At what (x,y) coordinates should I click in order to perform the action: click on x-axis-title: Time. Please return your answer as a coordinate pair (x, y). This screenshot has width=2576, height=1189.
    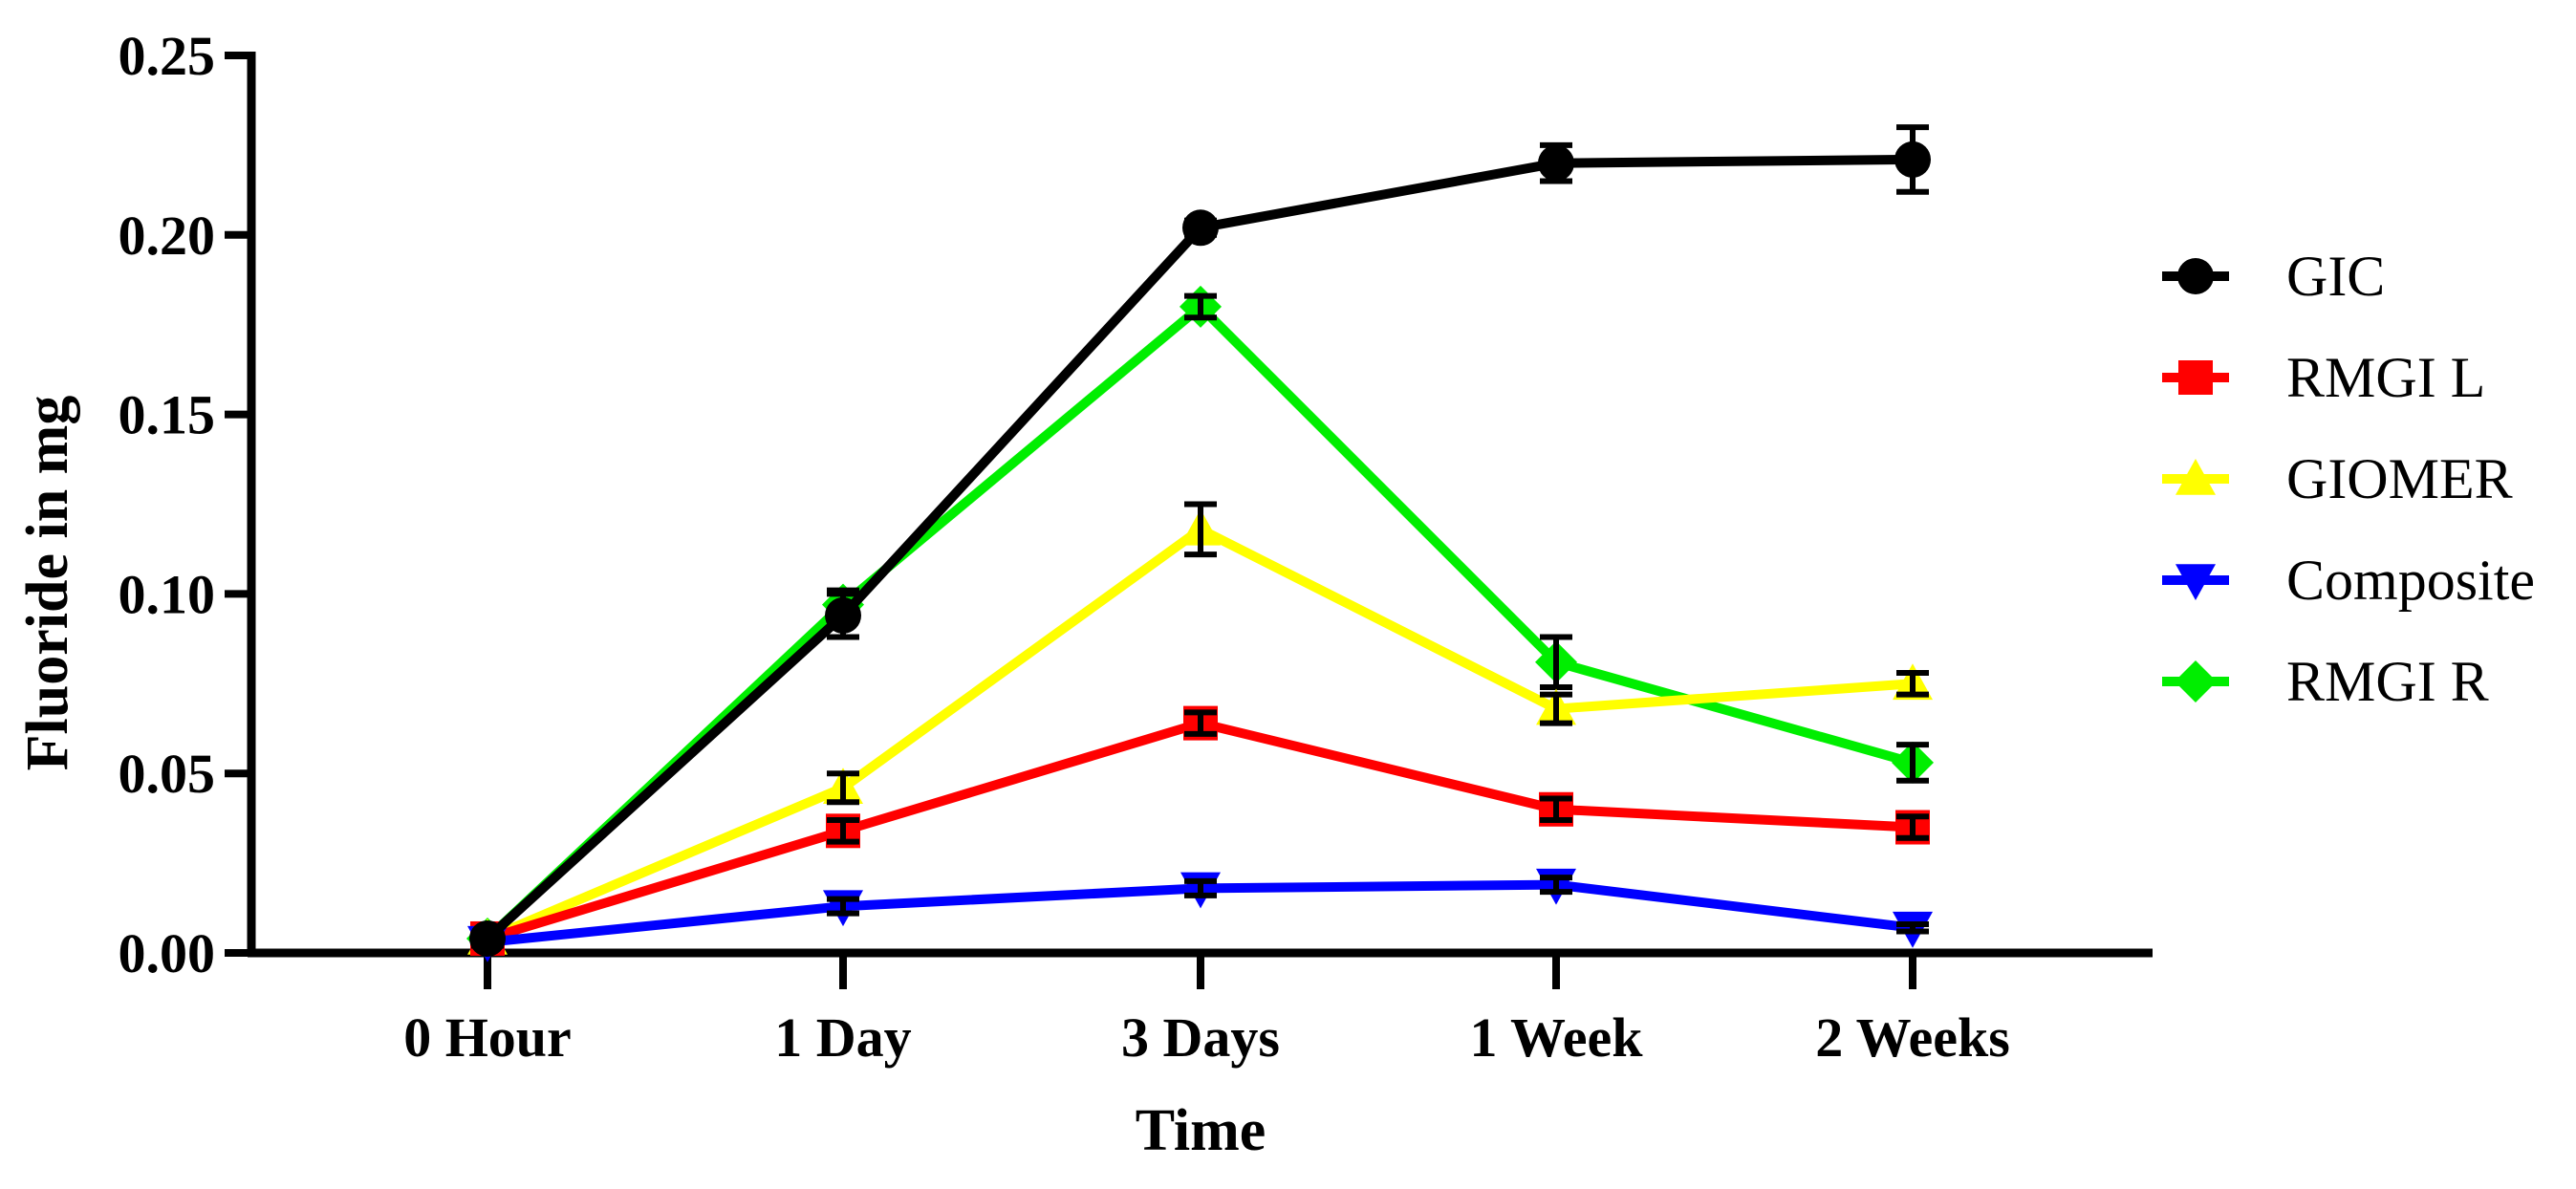
    Looking at the image, I should click on (1201, 1131).